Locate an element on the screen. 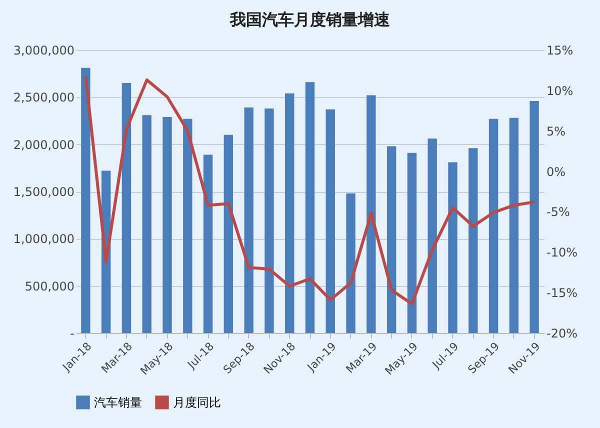 This screenshot has width=600, height=428. y2-tick-label: -5% is located at coordinates (558, 212).